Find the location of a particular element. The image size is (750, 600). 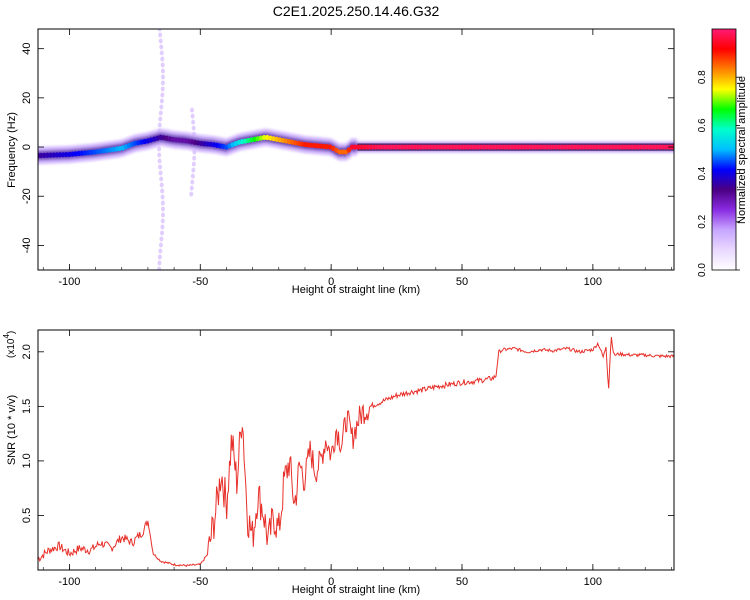

spectrogram-y-tick-label: 20 is located at coordinates (27, 98).